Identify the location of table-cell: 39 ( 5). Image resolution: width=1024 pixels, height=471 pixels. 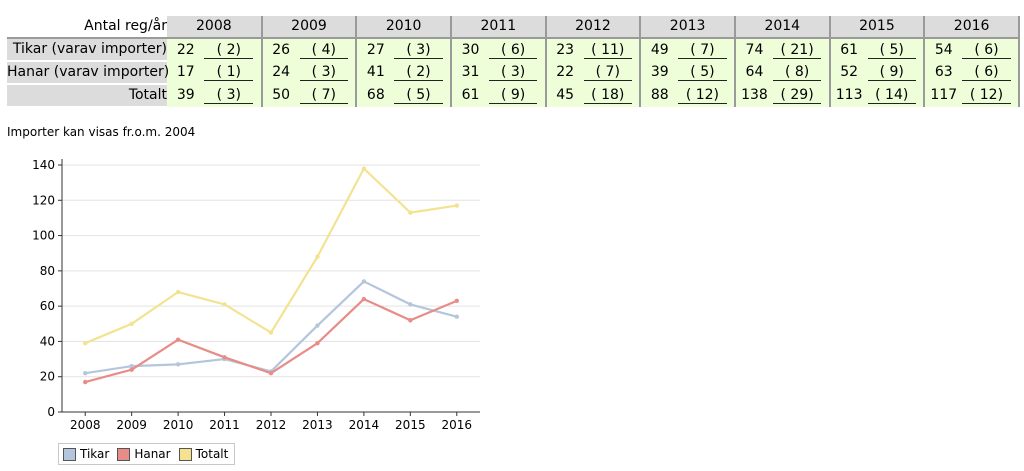
(688, 72).